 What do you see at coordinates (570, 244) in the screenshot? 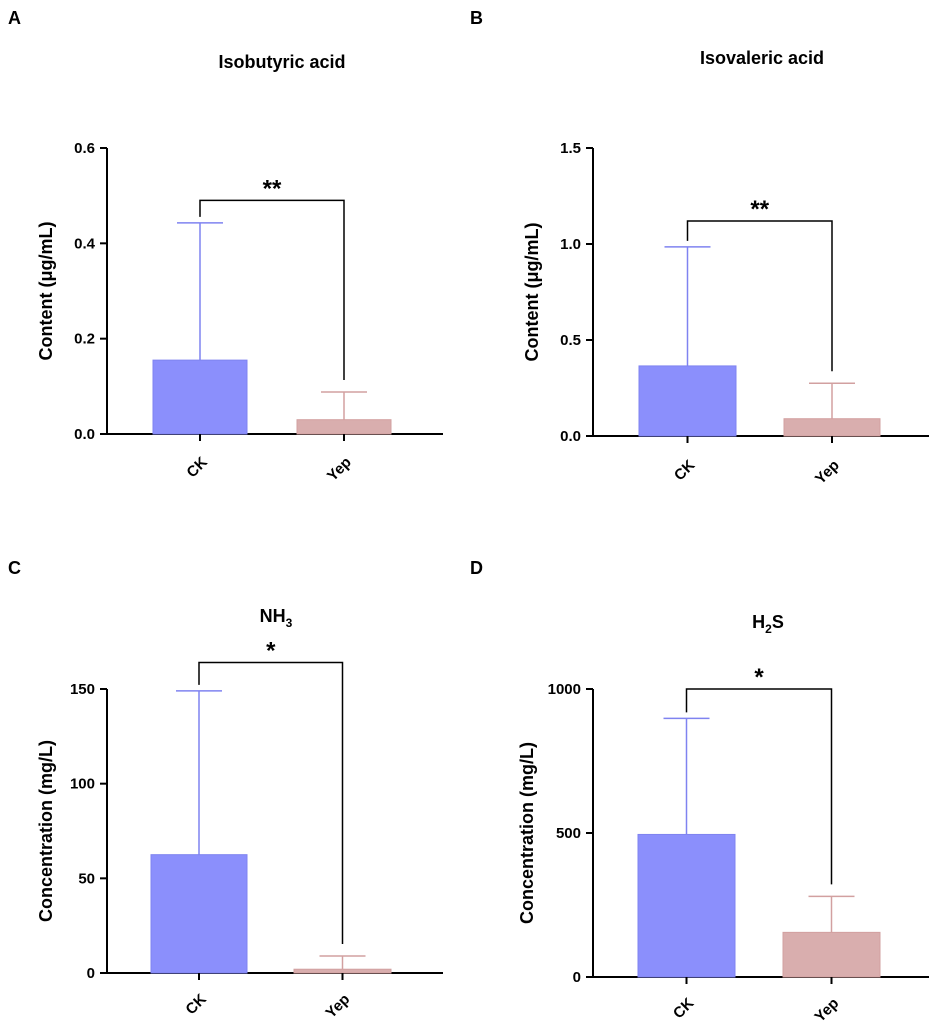
I see `y-tick-label: 1.0` at bounding box center [570, 244].